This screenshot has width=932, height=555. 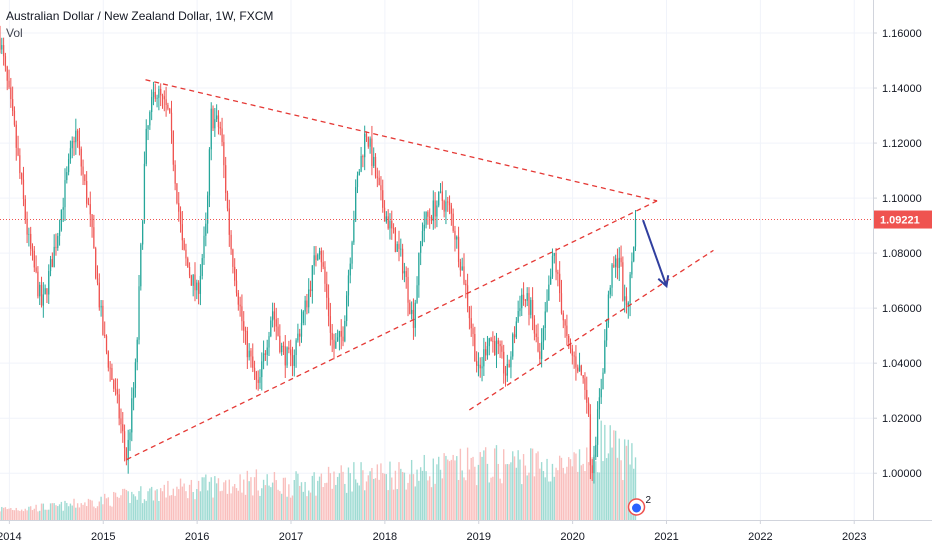 I want to click on time-label: 2023, so click(x=854, y=537).